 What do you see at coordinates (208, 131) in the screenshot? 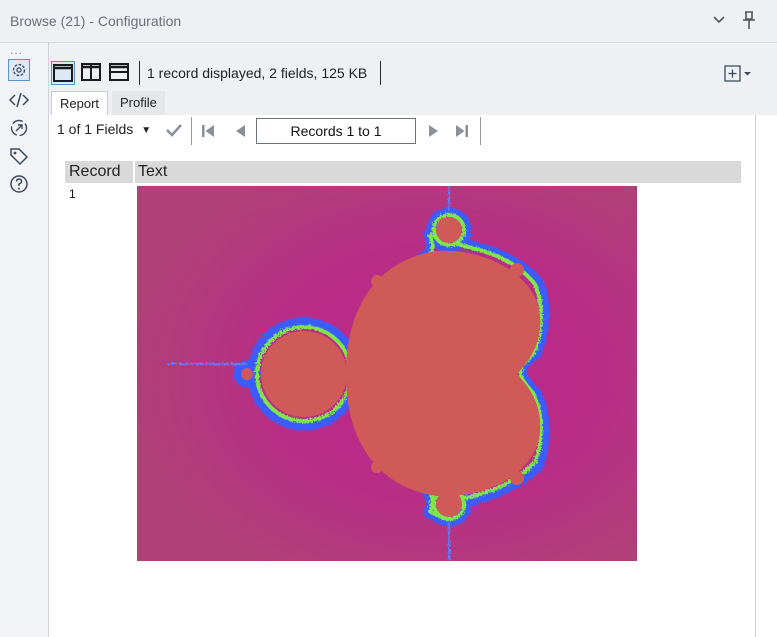
I see `first-record-icon` at bounding box center [208, 131].